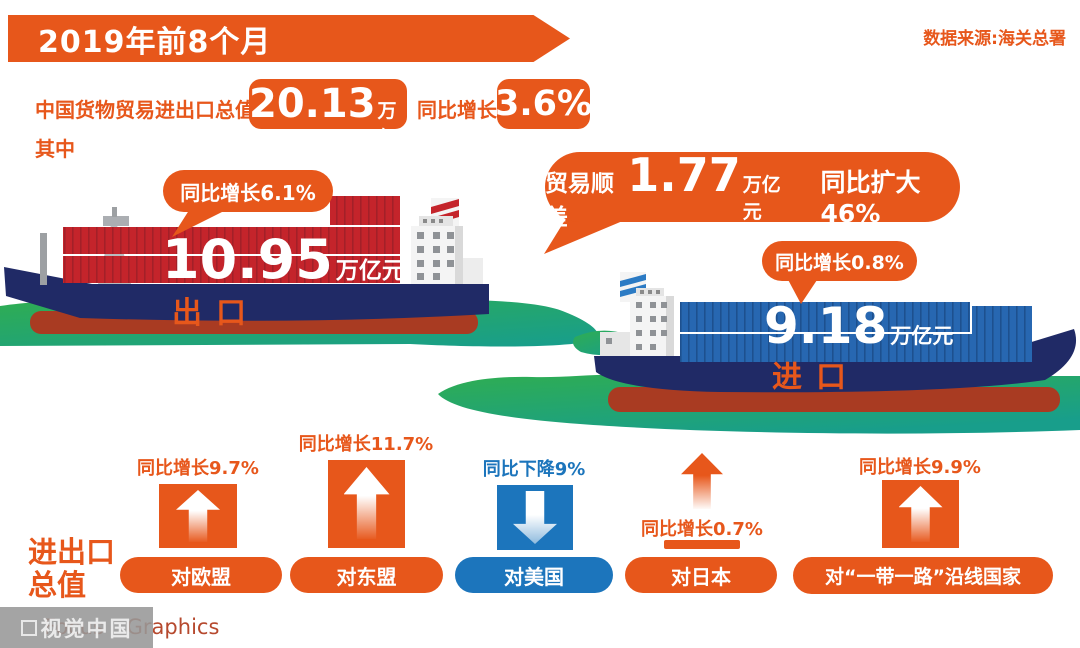 Image resolution: width=1080 pixels, height=648 pixels. I want to click on partner-japan-pill: 对日本, so click(701, 575).